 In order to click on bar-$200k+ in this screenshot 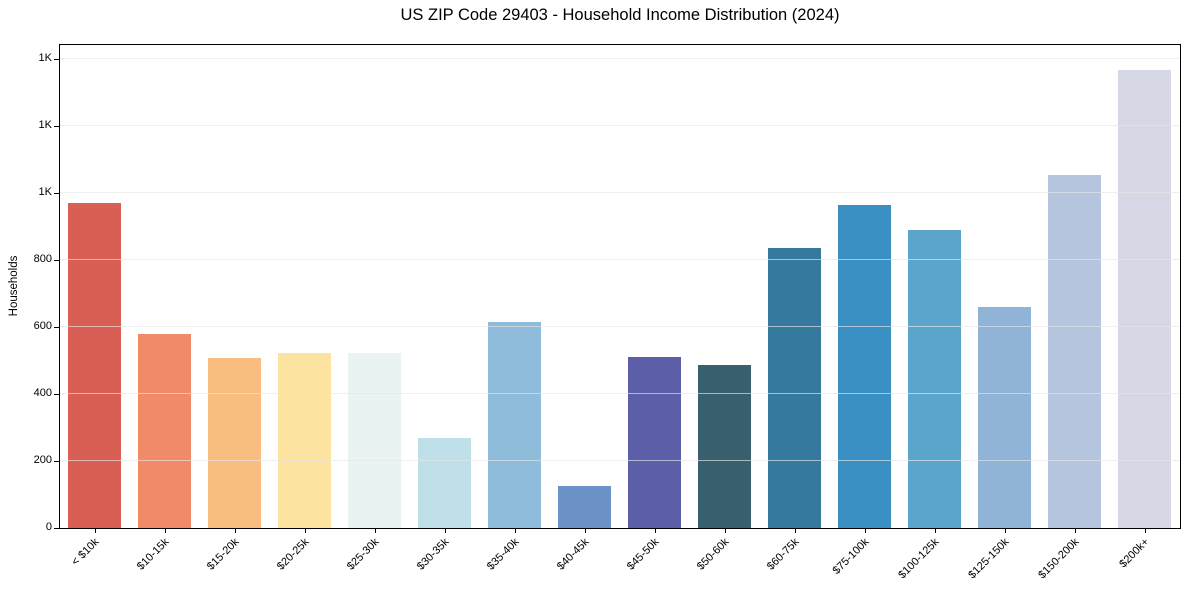, I will do `click(1145, 298)`.